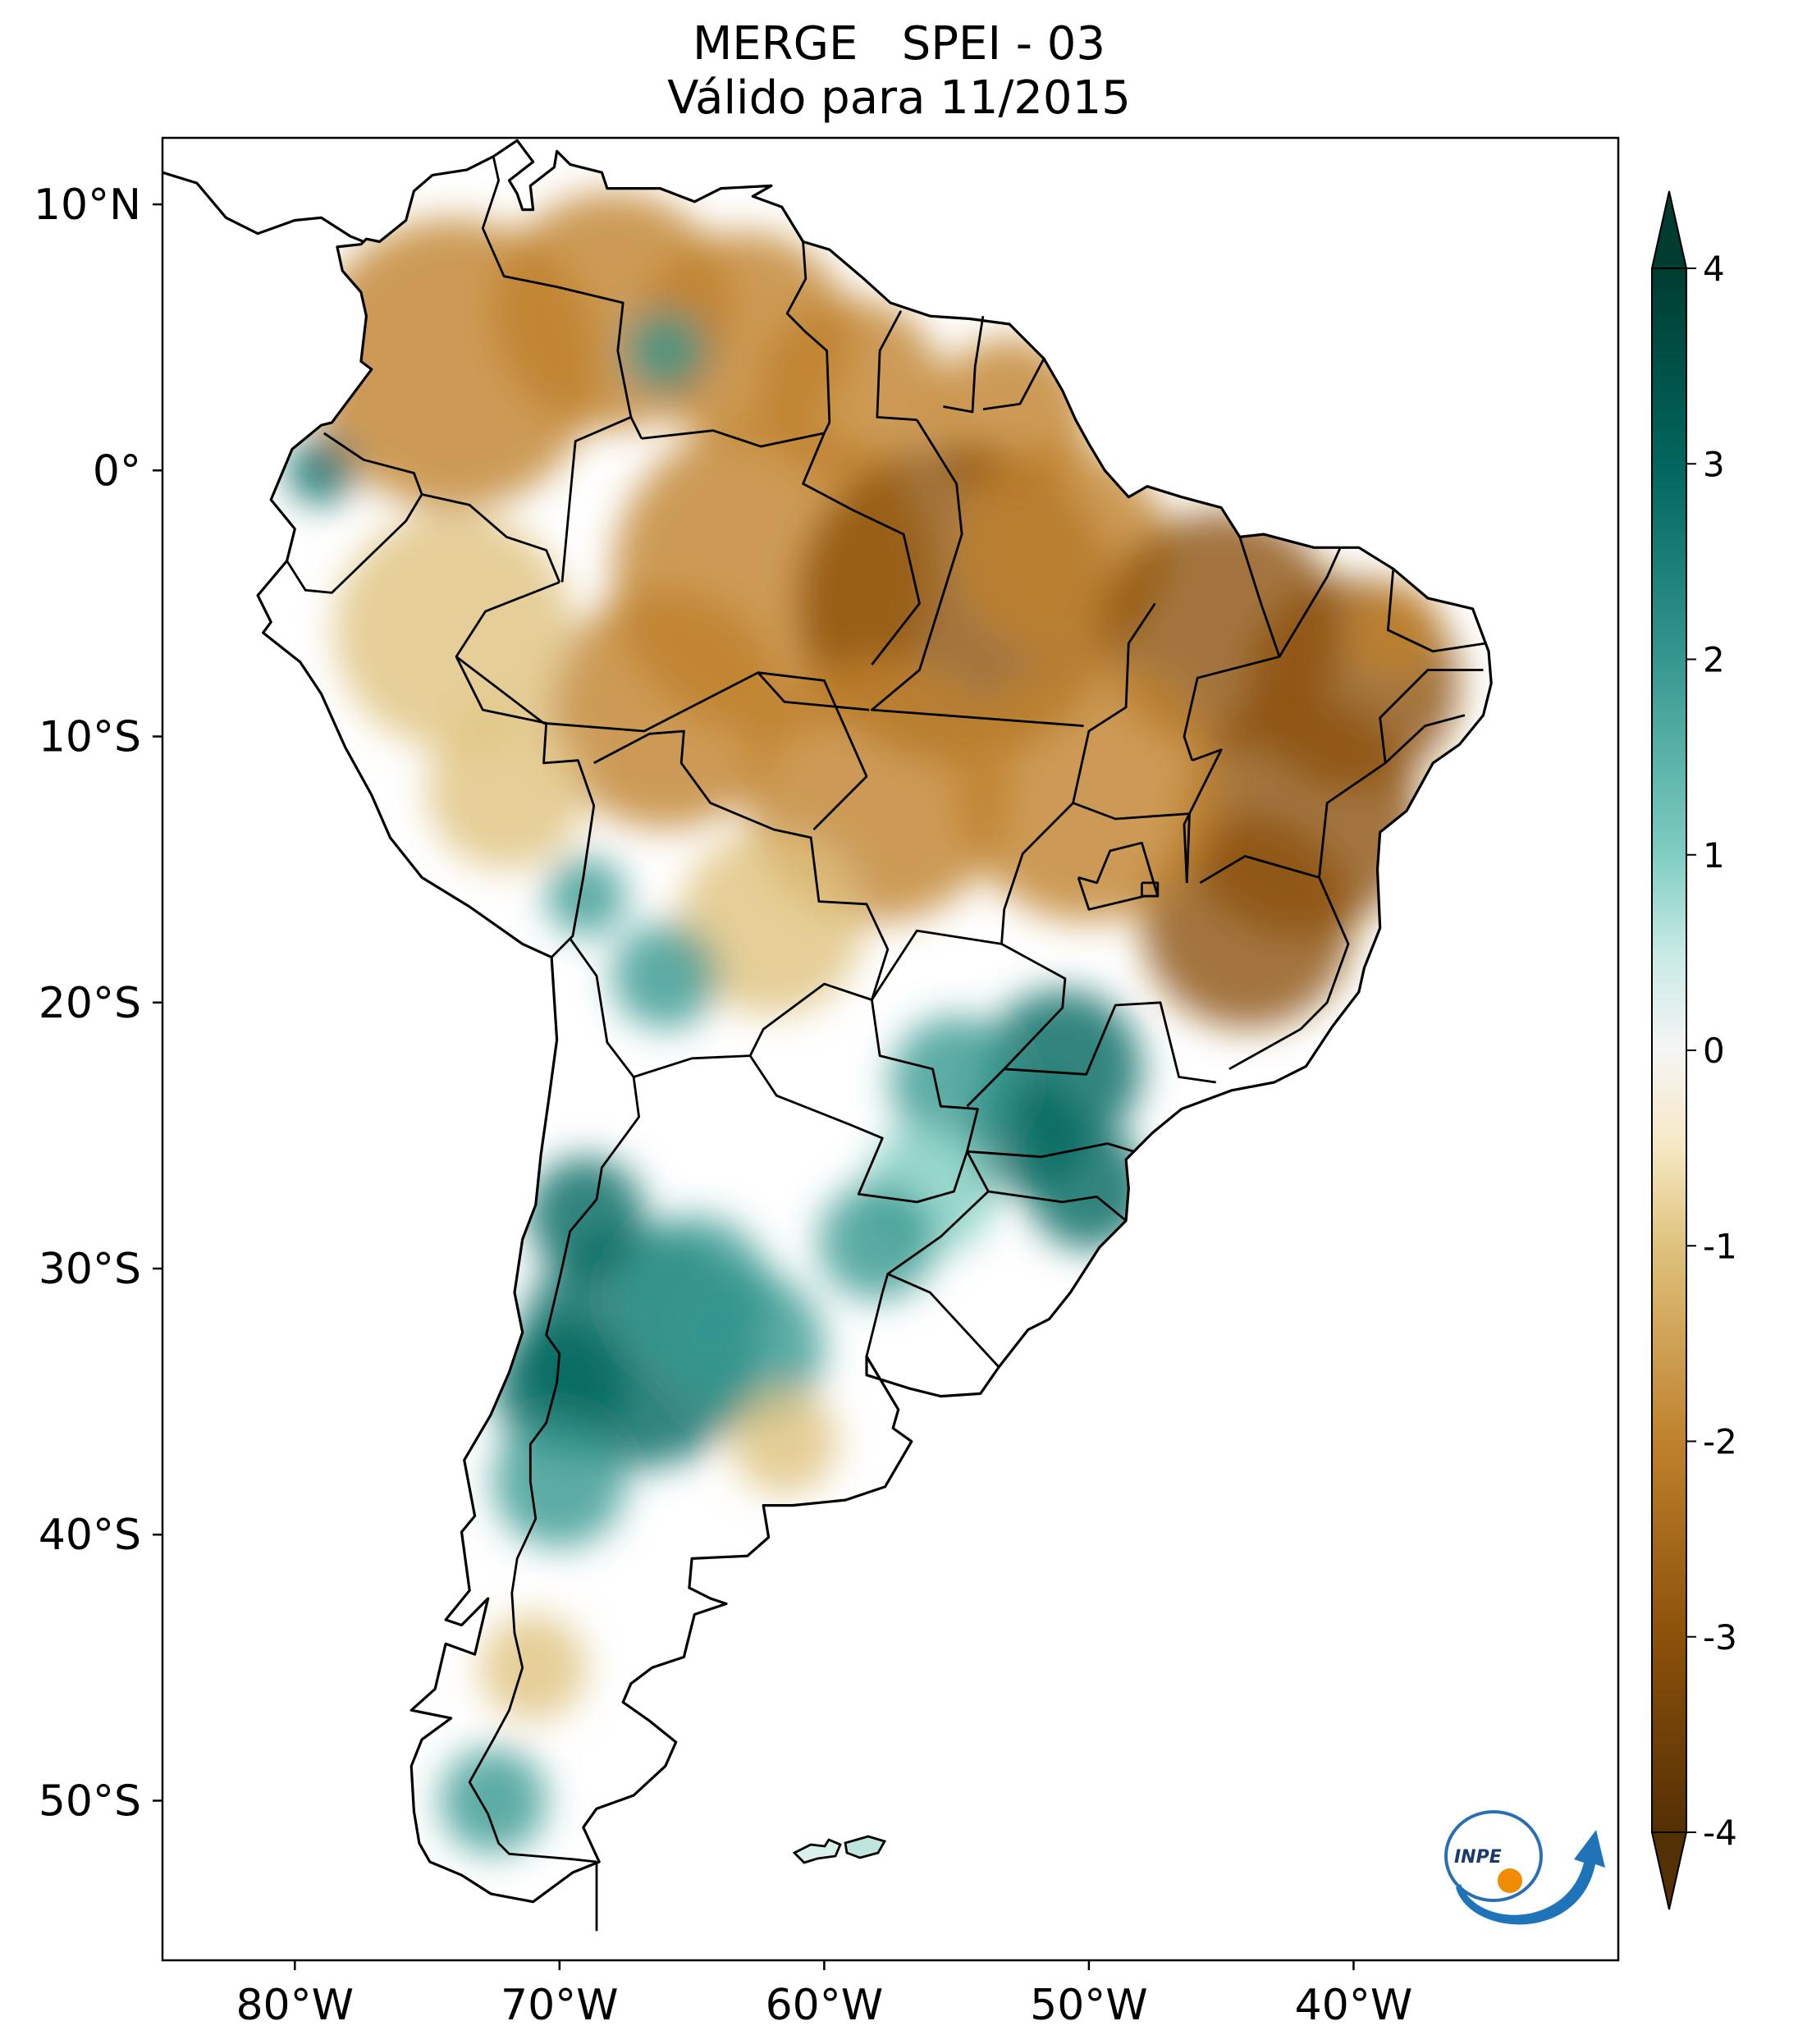 Image resolution: width=1798 pixels, height=2044 pixels. I want to click on lat-tick-label: 20°S, so click(90, 1003).